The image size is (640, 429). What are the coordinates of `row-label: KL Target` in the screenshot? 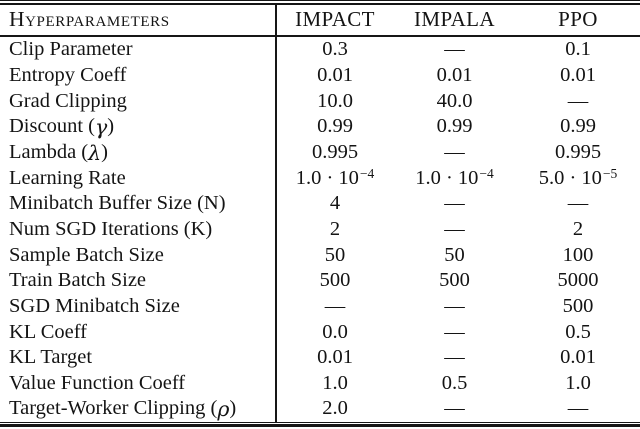 It's located at (138, 357).